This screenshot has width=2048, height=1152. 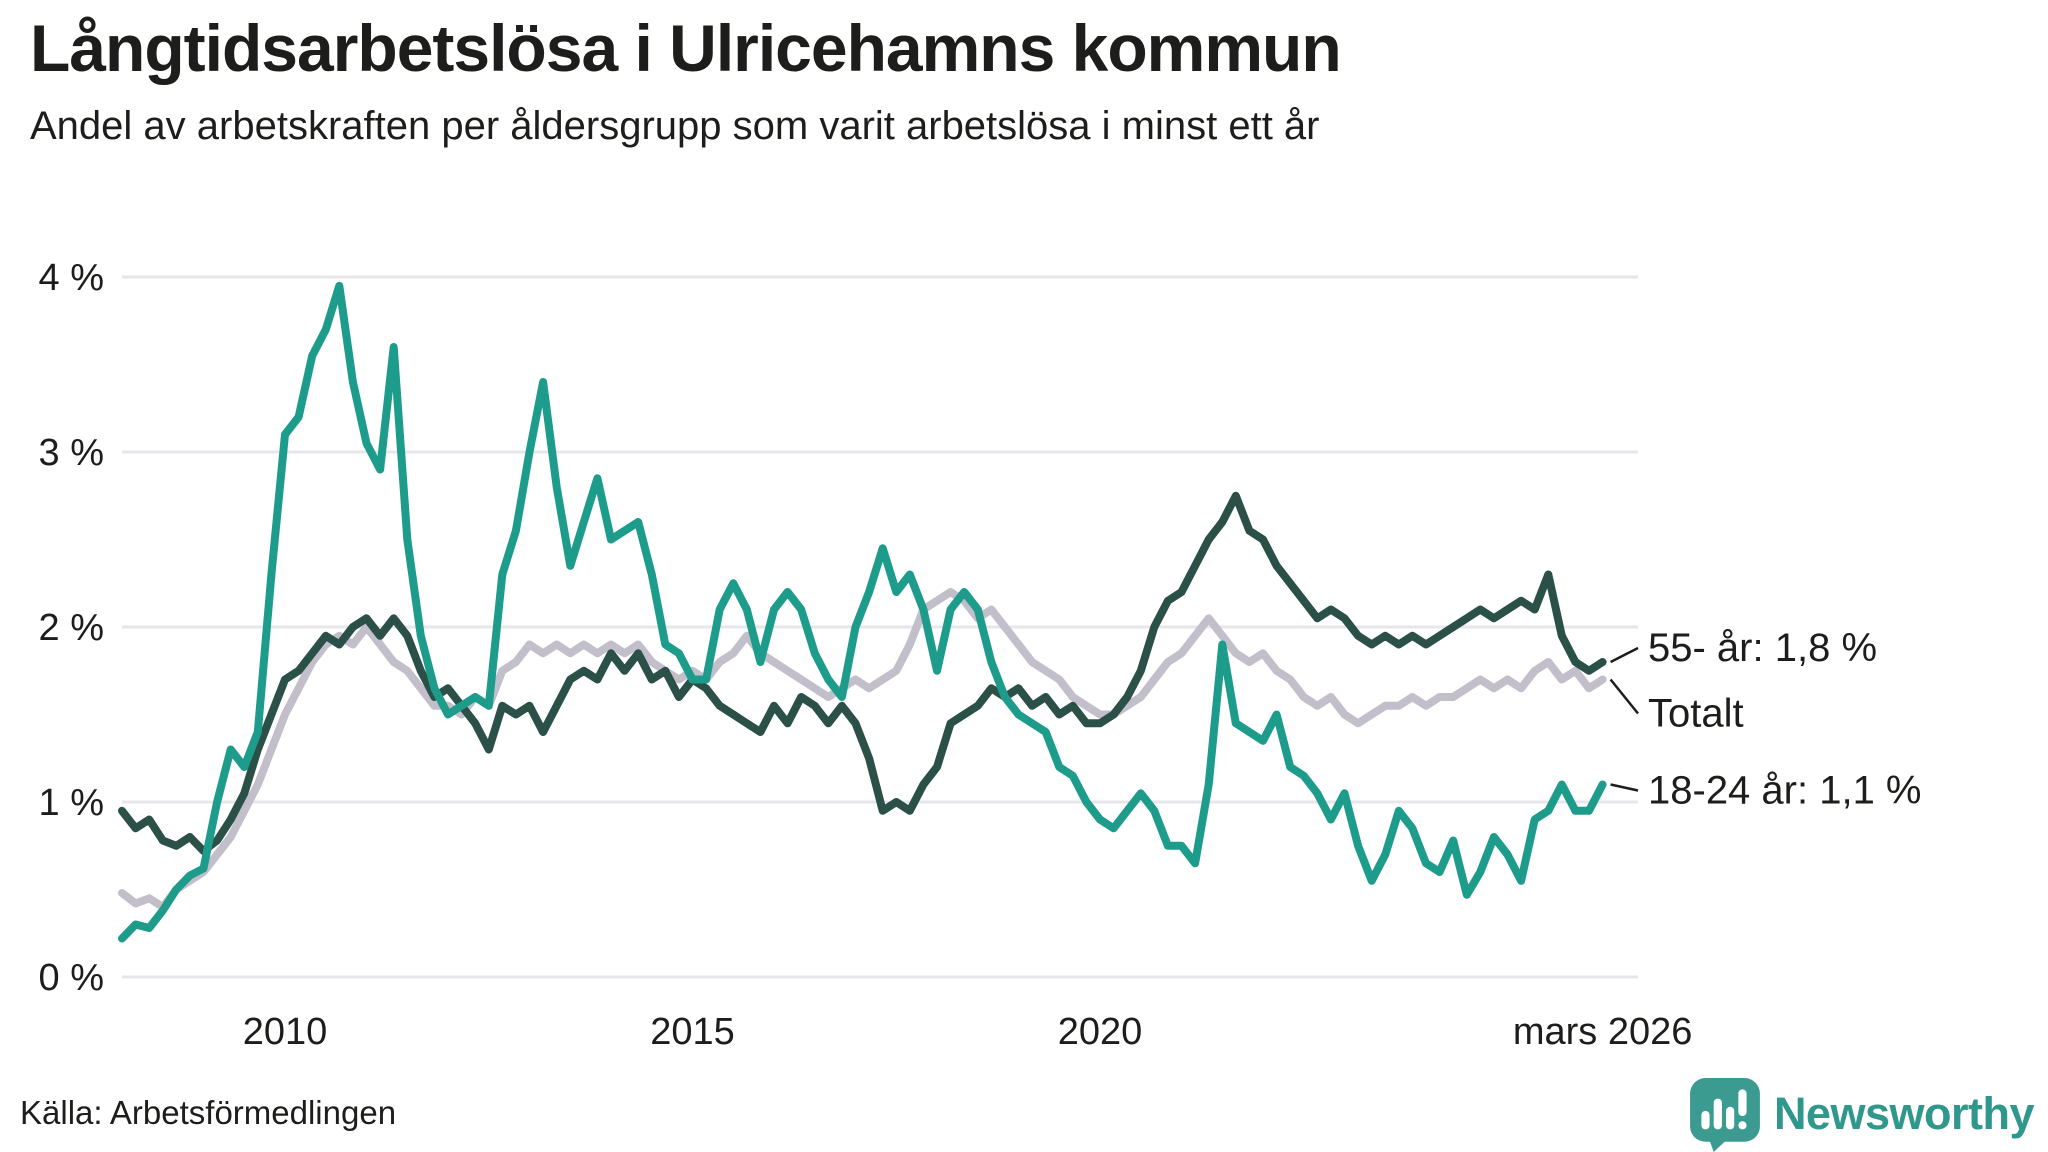 I want to click on source-note: Källa: Arbetsförmedlingen, so click(x=208, y=1112).